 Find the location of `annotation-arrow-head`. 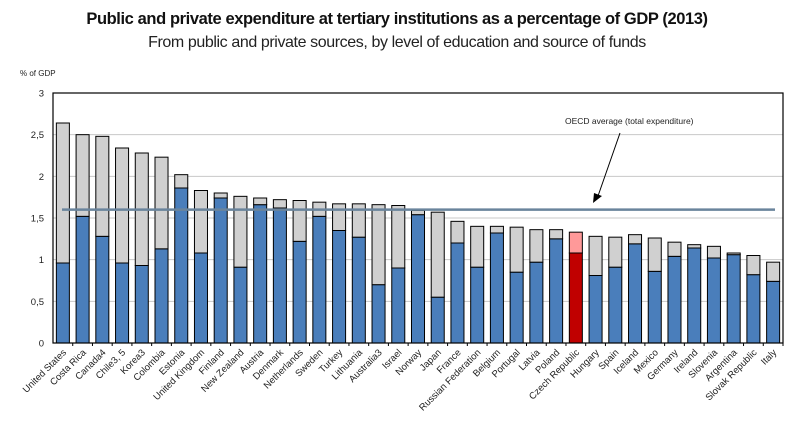

annotation-arrow-head is located at coordinates (597, 198).